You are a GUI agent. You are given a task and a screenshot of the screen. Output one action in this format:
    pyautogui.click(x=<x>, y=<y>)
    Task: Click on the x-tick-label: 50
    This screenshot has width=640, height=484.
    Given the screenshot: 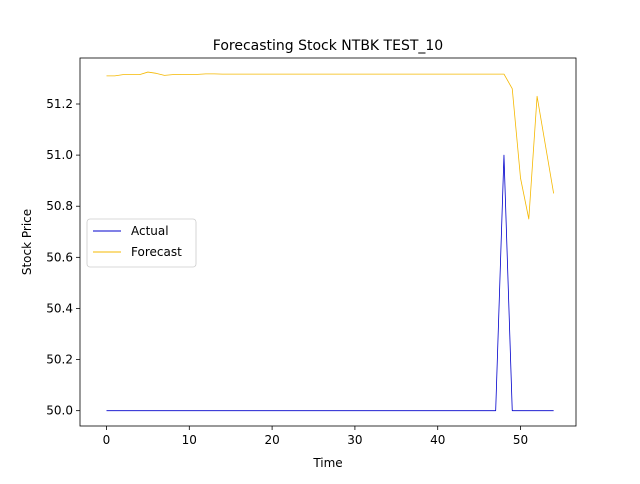 What is the action you would take?
    pyautogui.click(x=520, y=440)
    